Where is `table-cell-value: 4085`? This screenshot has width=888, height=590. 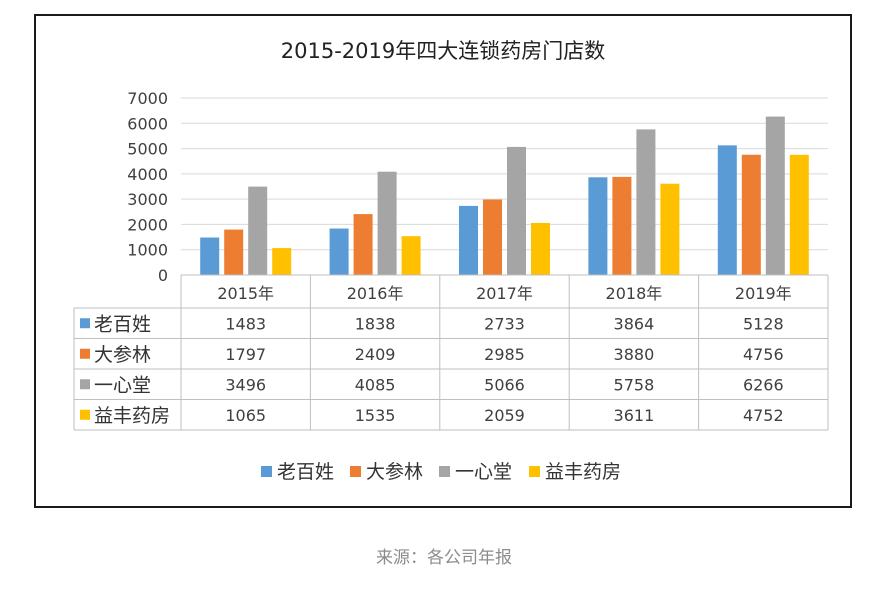
table-cell-value: 4085 is located at coordinates (375, 384).